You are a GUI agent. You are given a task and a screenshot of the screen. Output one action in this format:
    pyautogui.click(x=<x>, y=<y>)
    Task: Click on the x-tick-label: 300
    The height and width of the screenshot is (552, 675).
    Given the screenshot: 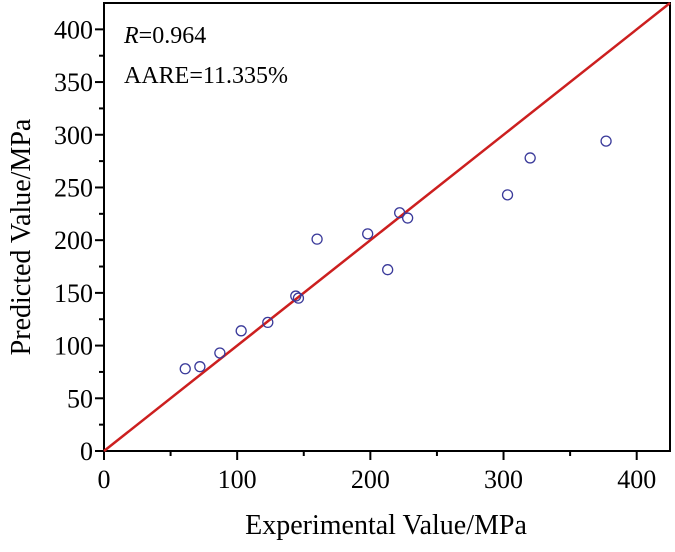 What is the action you would take?
    pyautogui.click(x=503, y=479)
    